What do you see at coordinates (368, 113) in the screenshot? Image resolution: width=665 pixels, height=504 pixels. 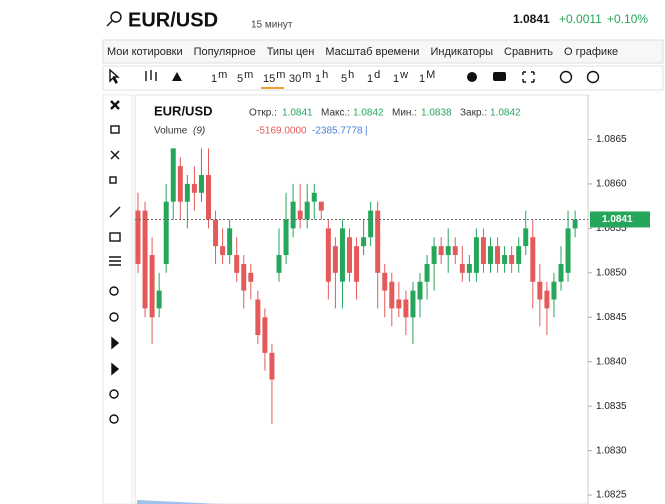 I see `legend-high: 1.0842` at bounding box center [368, 113].